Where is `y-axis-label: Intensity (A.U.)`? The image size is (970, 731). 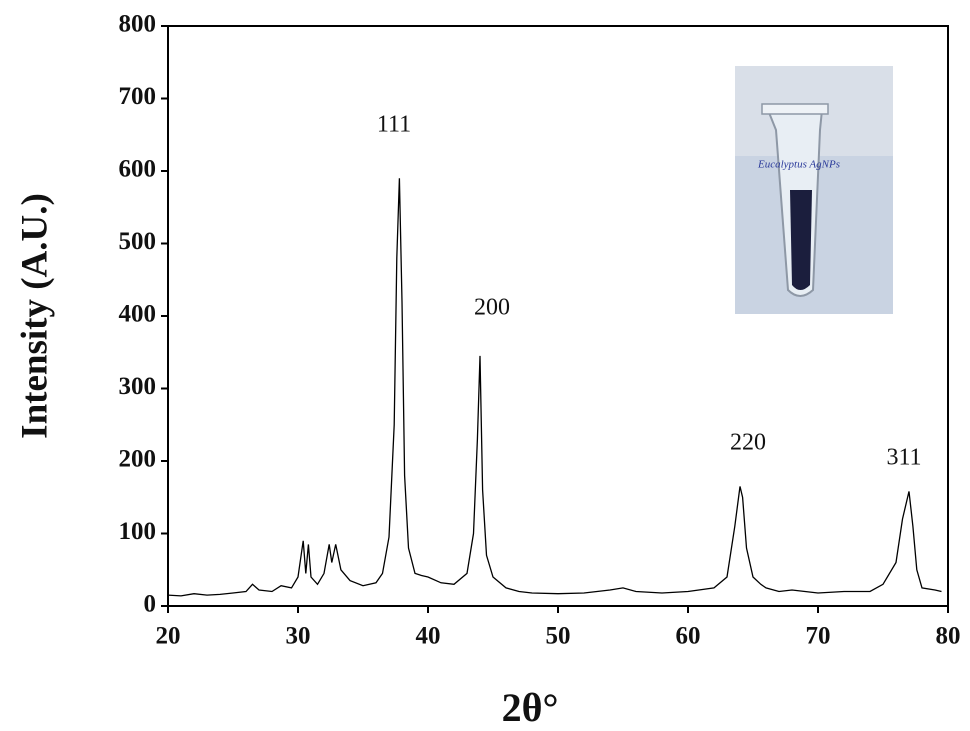
y-axis-label: Intensity (A.U.) is located at coordinates (34, 316).